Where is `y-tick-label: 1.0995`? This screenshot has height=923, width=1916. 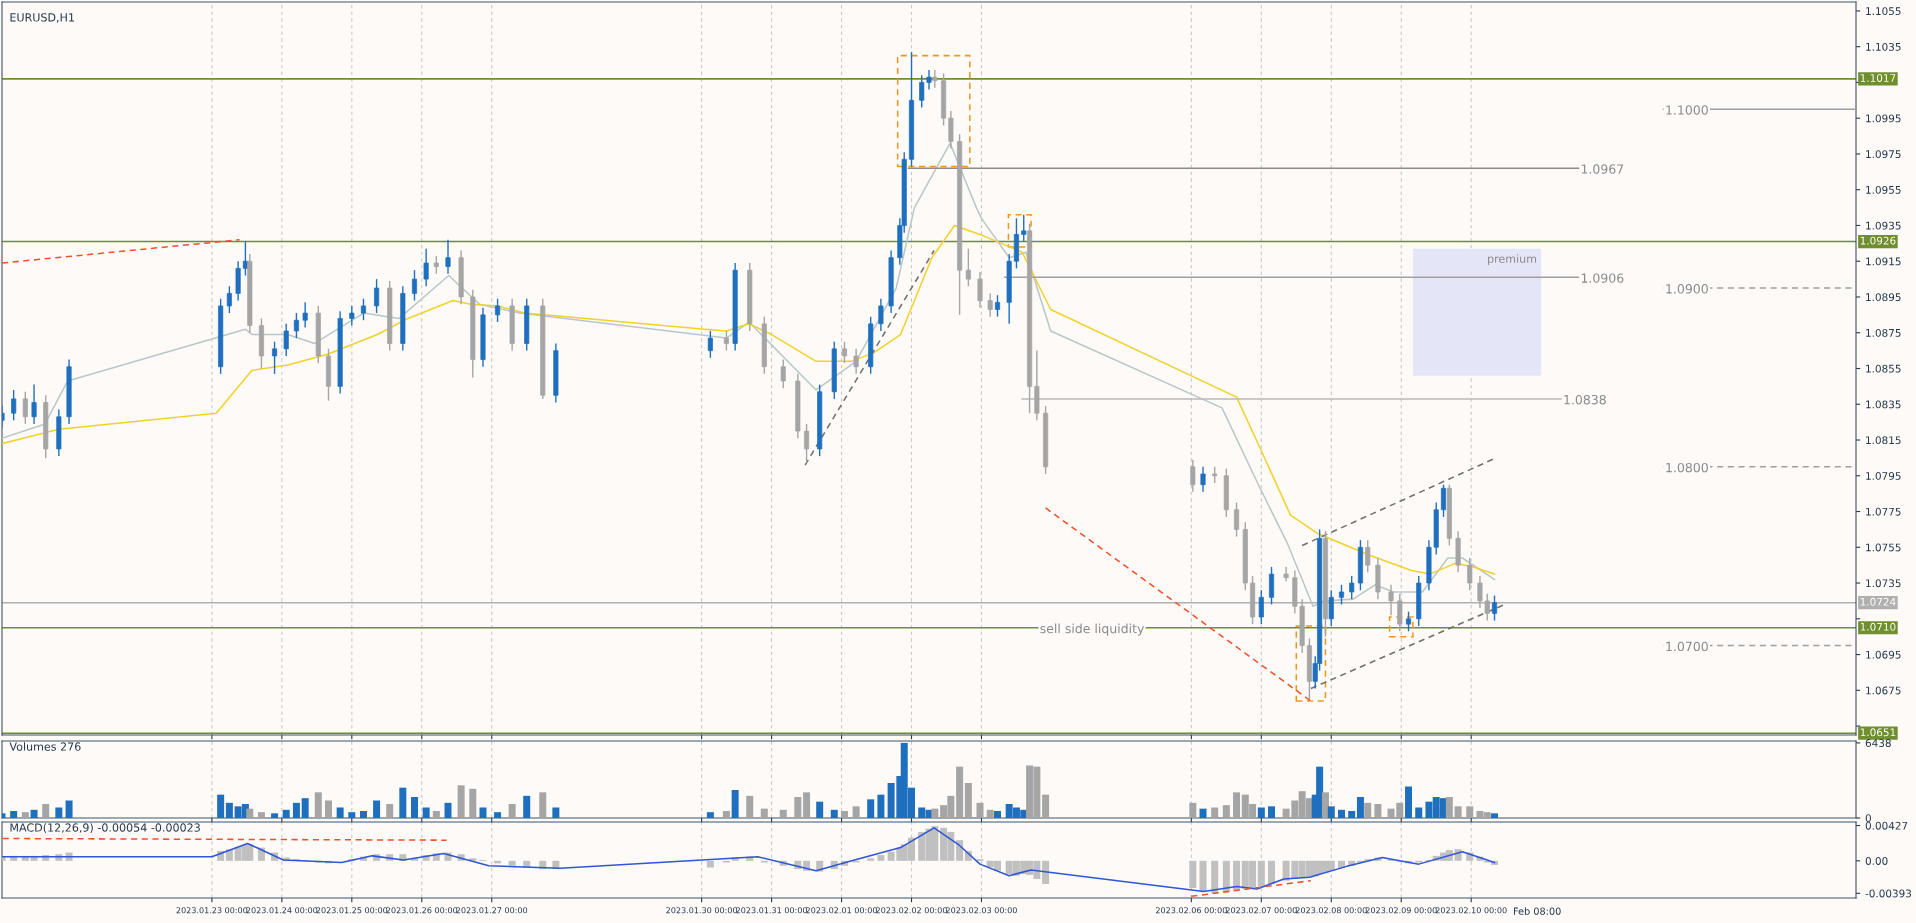 y-tick-label: 1.0995 is located at coordinates (1883, 118).